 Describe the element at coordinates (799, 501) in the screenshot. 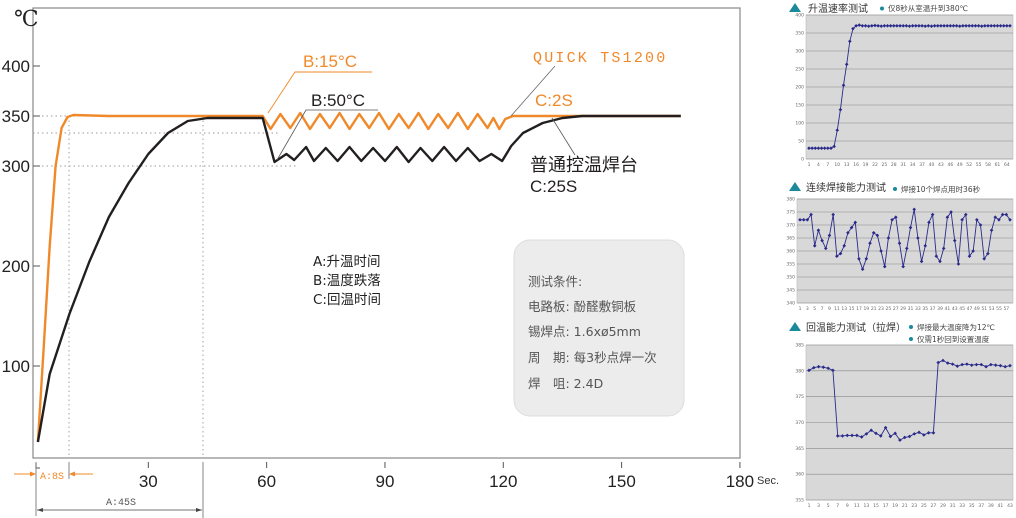

I see `mini-y-tick-label: 355` at that location.